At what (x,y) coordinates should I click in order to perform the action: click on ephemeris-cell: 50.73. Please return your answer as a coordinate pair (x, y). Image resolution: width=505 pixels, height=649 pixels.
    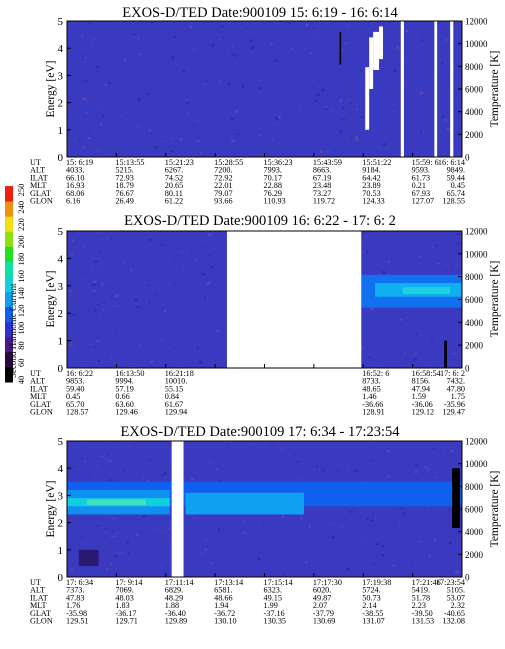
    Looking at the image, I should click on (371, 597).